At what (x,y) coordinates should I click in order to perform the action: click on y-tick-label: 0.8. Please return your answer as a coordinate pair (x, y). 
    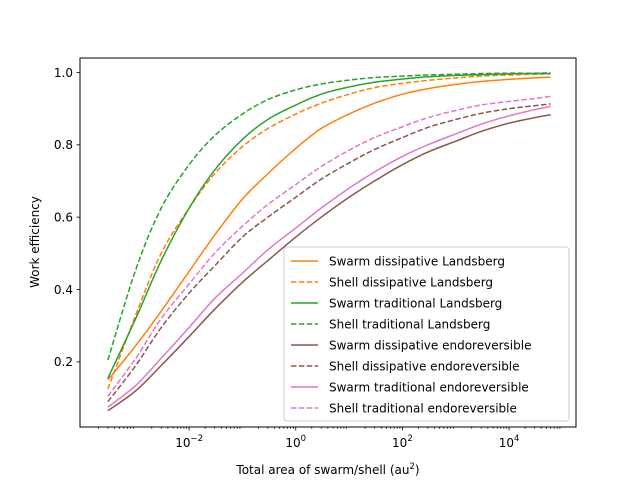
    Looking at the image, I should click on (63, 145).